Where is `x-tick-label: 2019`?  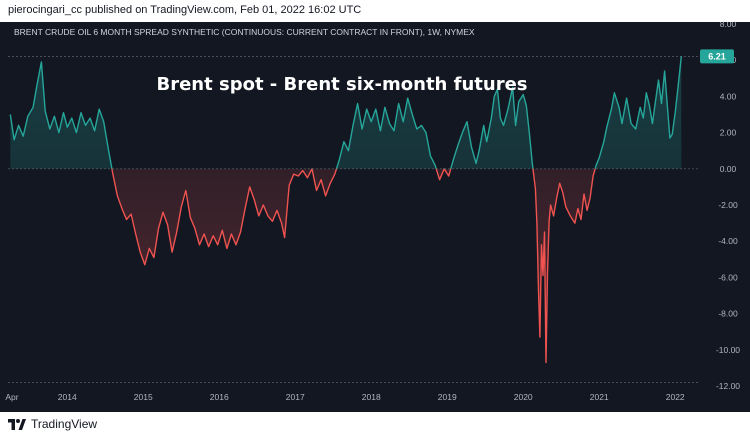 x-tick-label: 2019 is located at coordinates (447, 397).